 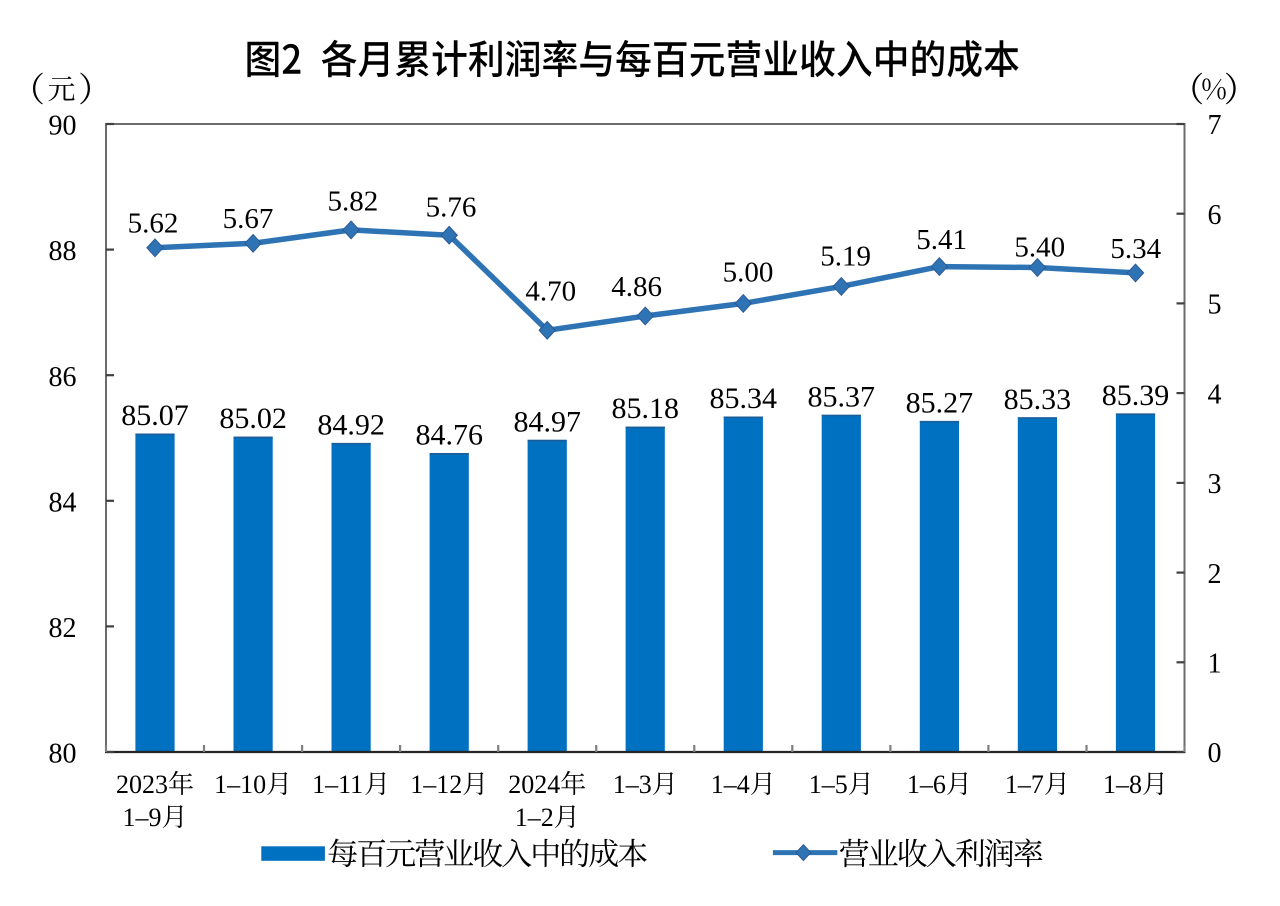 I want to click on svg-text: 80, so click(x=63, y=754).